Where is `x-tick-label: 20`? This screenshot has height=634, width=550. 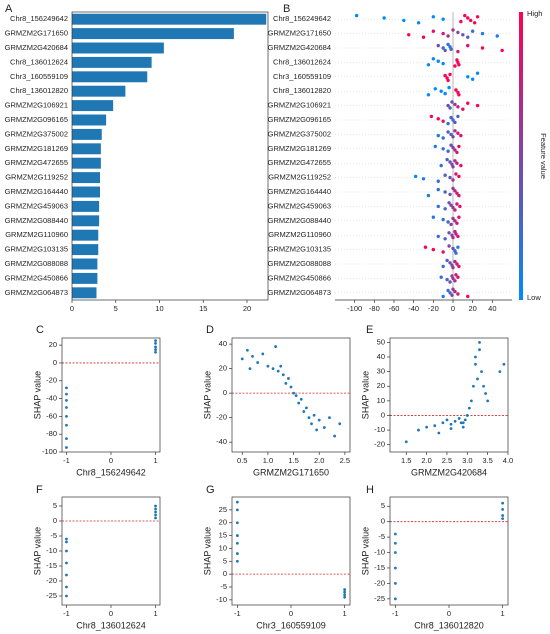
x-tick-label: 20 is located at coordinates (247, 308).